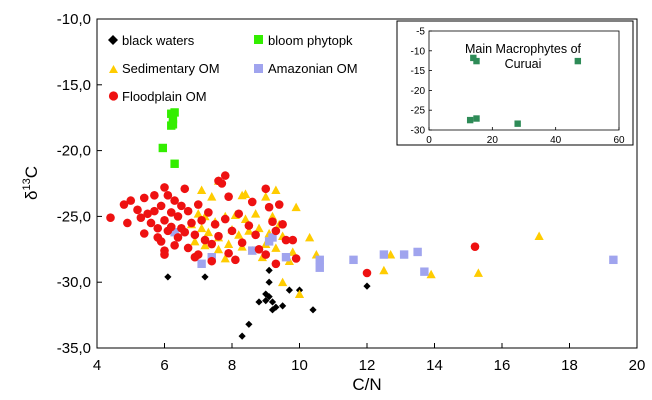 The image size is (652, 400). What do you see at coordinates (637, 365) in the screenshot?
I see `x-tick-label: 20` at bounding box center [637, 365].